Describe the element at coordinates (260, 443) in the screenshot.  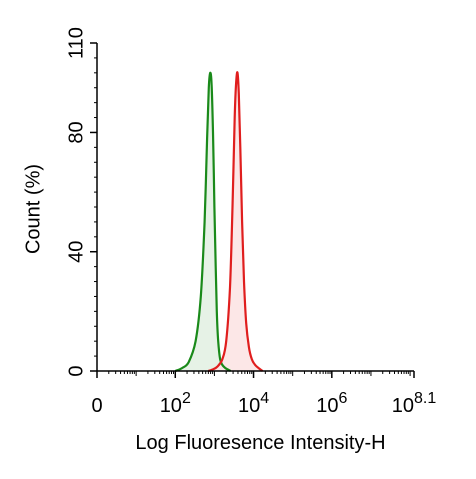
I see `x-axis-label: Log Fluoresence Intensity-H` at that location.